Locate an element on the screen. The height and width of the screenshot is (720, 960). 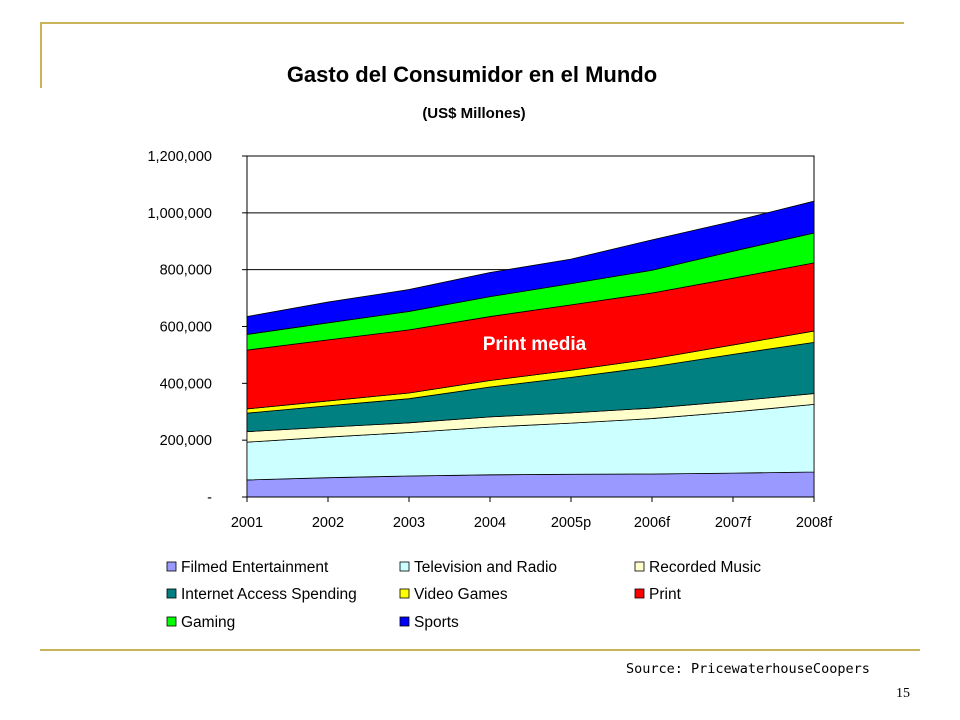
legend-swatch-print is located at coordinates (639, 593).